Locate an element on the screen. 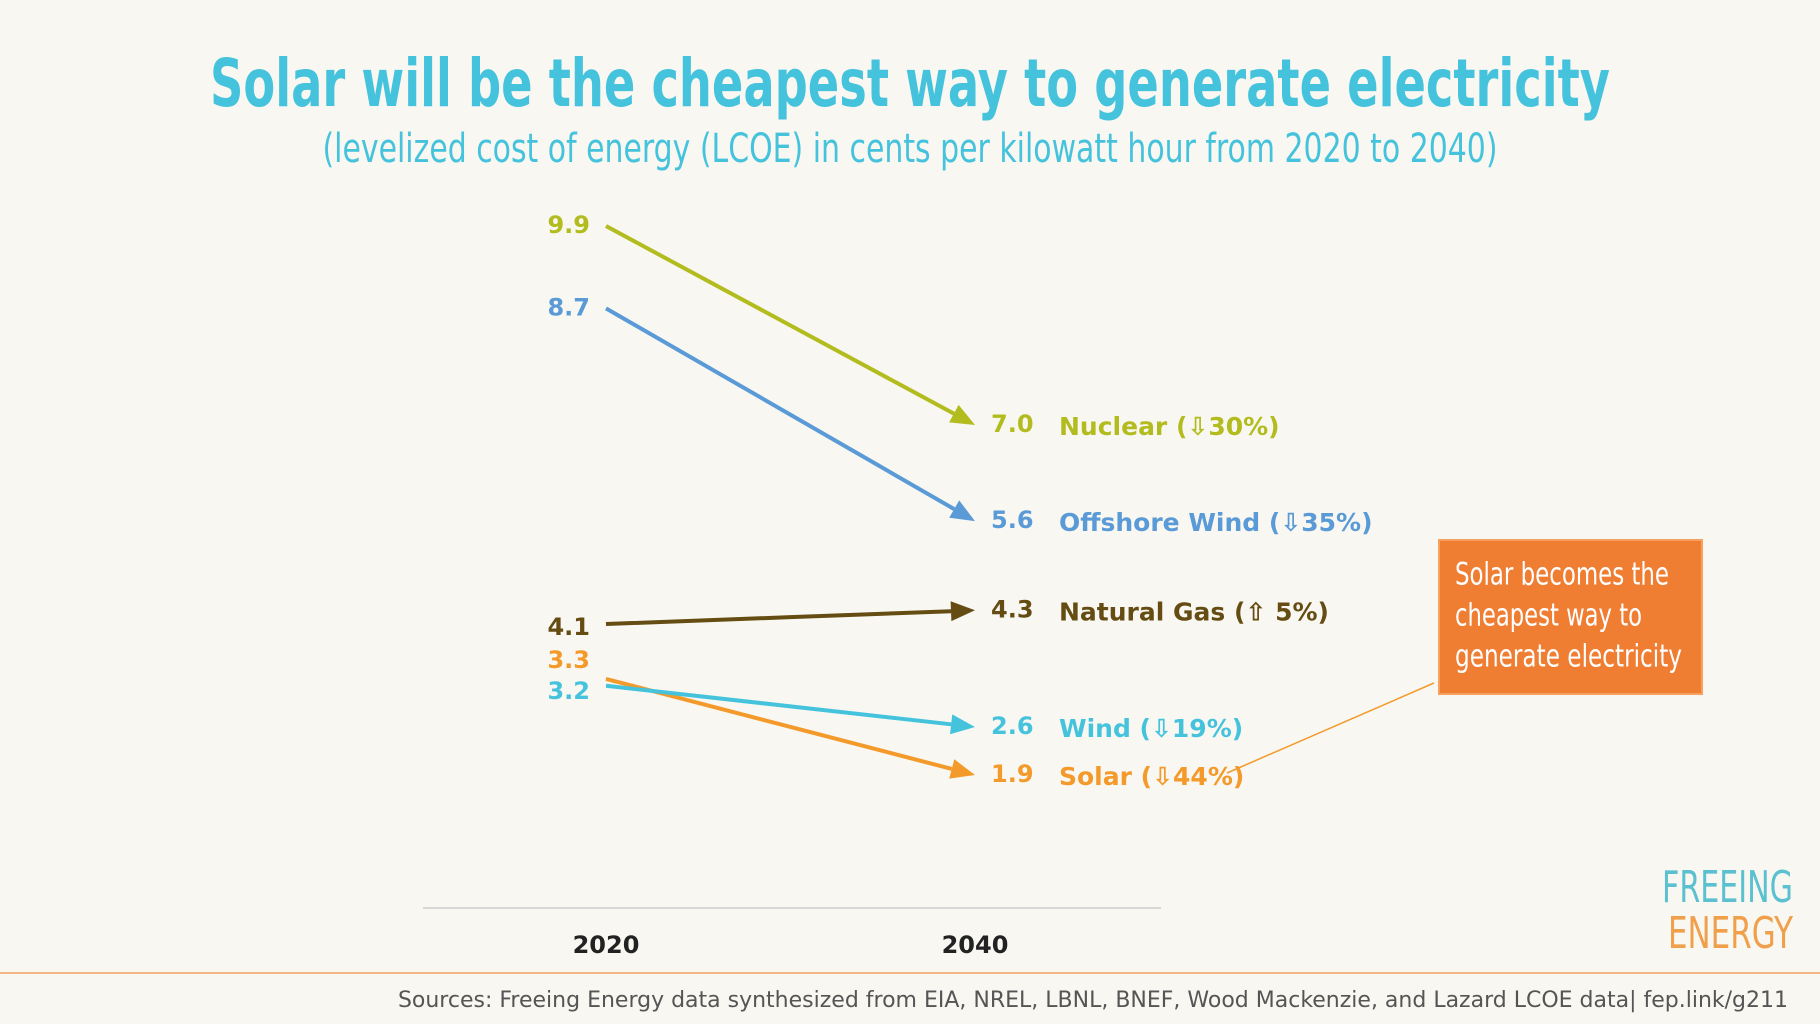 The image size is (1820, 1024). callout-text: Solar becomes the is located at coordinates (1562, 575).